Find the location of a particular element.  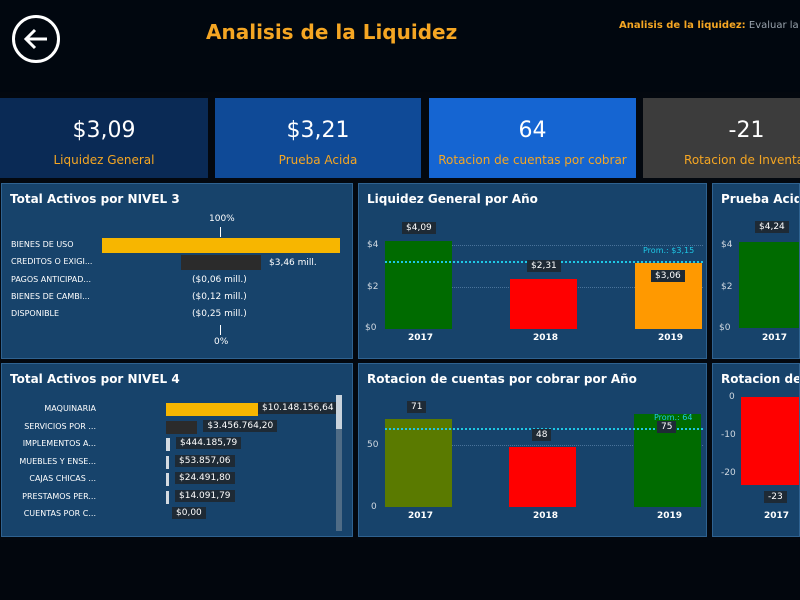

kpi-label: Rotacion de Inventar is located at coordinates (742, 160).